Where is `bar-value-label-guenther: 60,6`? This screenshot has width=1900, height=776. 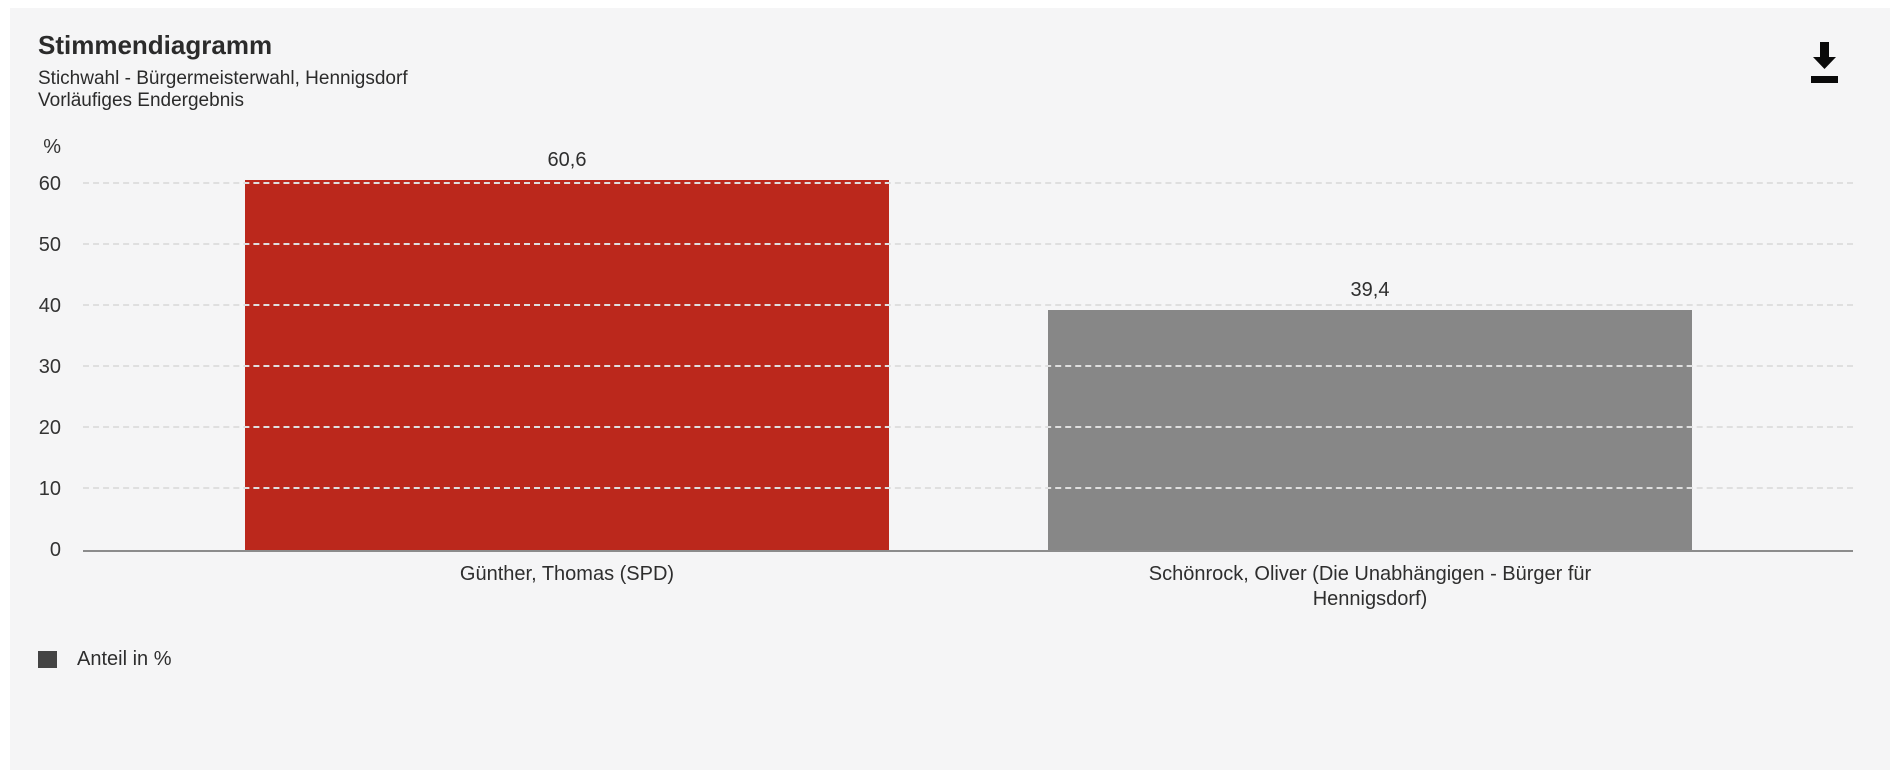
bar-value-label-guenther: 60,6 is located at coordinates (567, 160).